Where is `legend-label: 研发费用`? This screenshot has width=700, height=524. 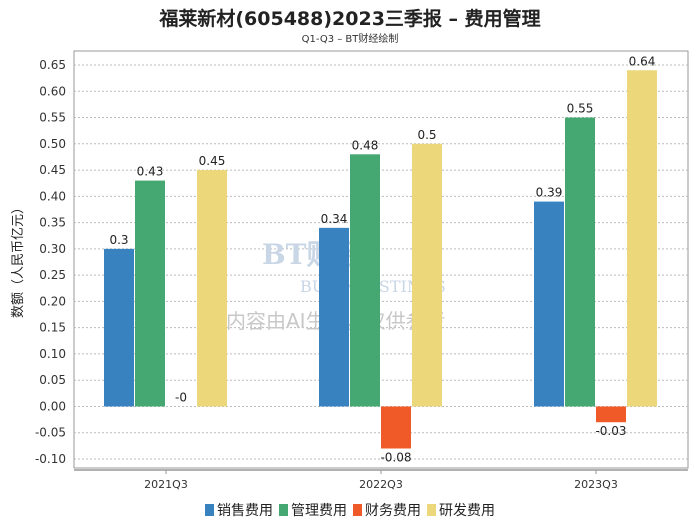 legend-label: 研发费用 is located at coordinates (467, 511).